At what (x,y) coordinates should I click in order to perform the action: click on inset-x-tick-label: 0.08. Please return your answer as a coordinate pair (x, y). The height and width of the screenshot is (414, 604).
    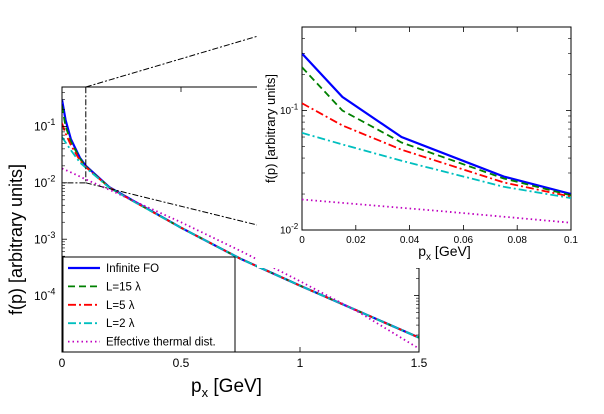
    Looking at the image, I should click on (517, 240).